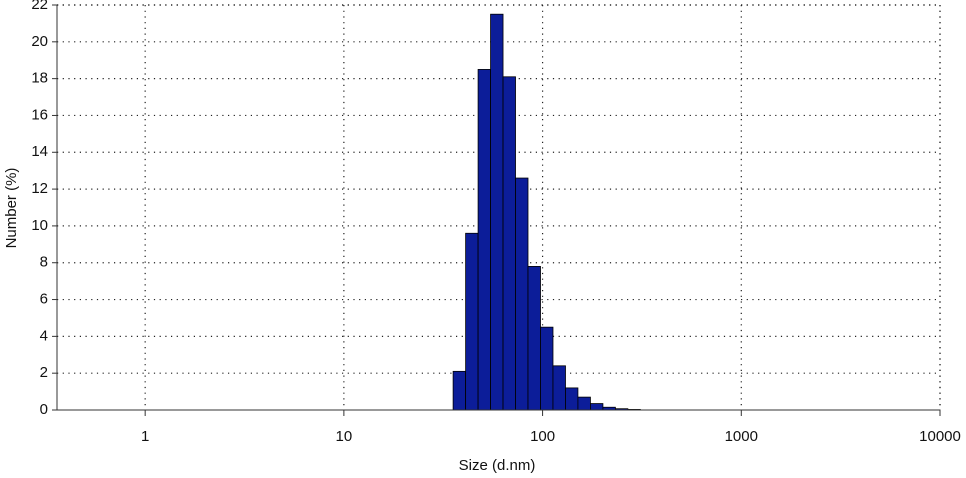 The image size is (966, 478). I want to click on y-tick-label: 14, so click(39, 151).